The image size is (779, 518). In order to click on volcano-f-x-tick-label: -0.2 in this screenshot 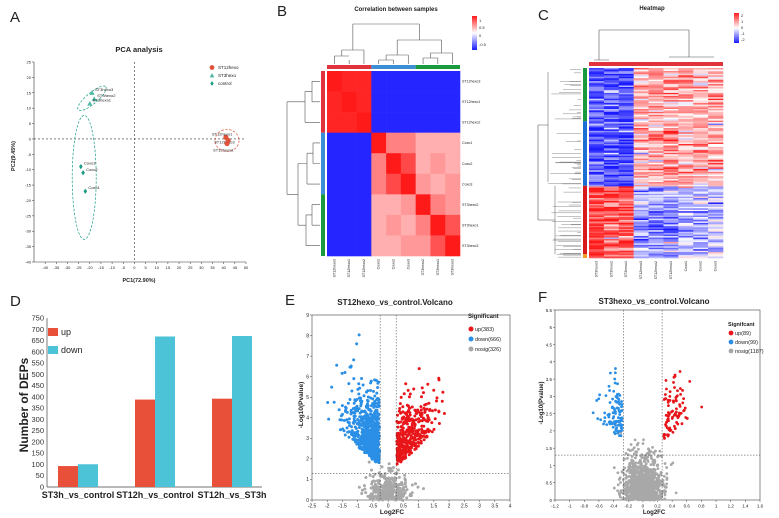, I will do `click(628, 506)`.